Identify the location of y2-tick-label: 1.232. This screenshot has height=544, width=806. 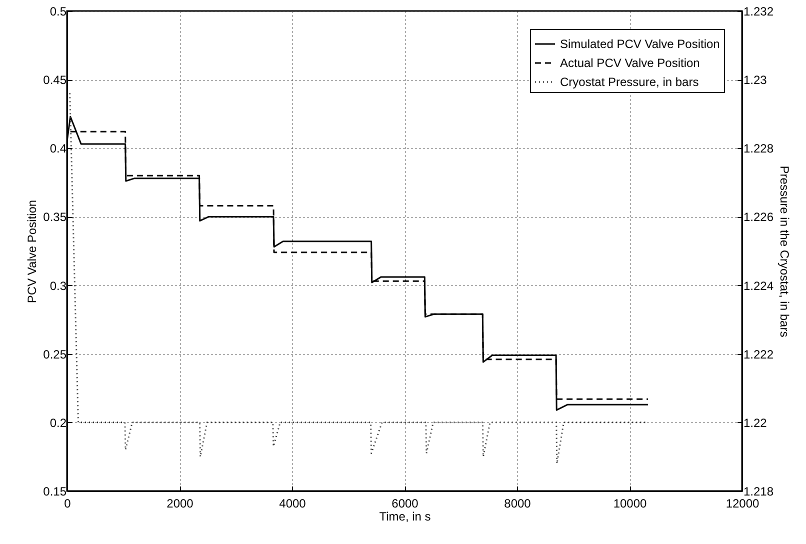
(759, 11).